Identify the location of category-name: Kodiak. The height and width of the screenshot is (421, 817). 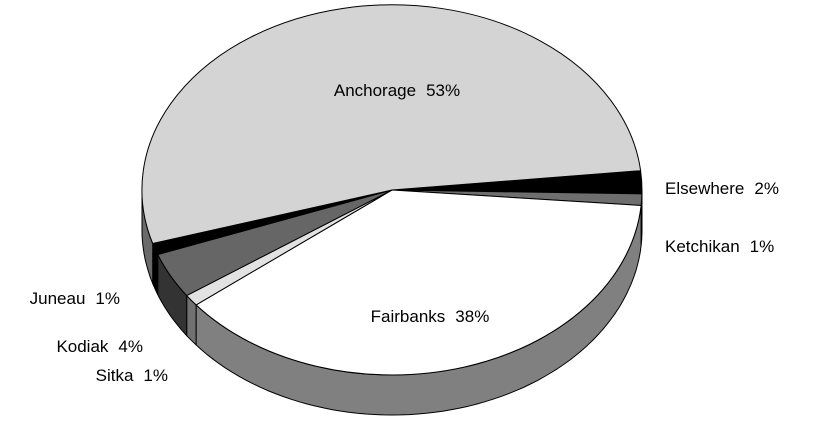
(82, 346).